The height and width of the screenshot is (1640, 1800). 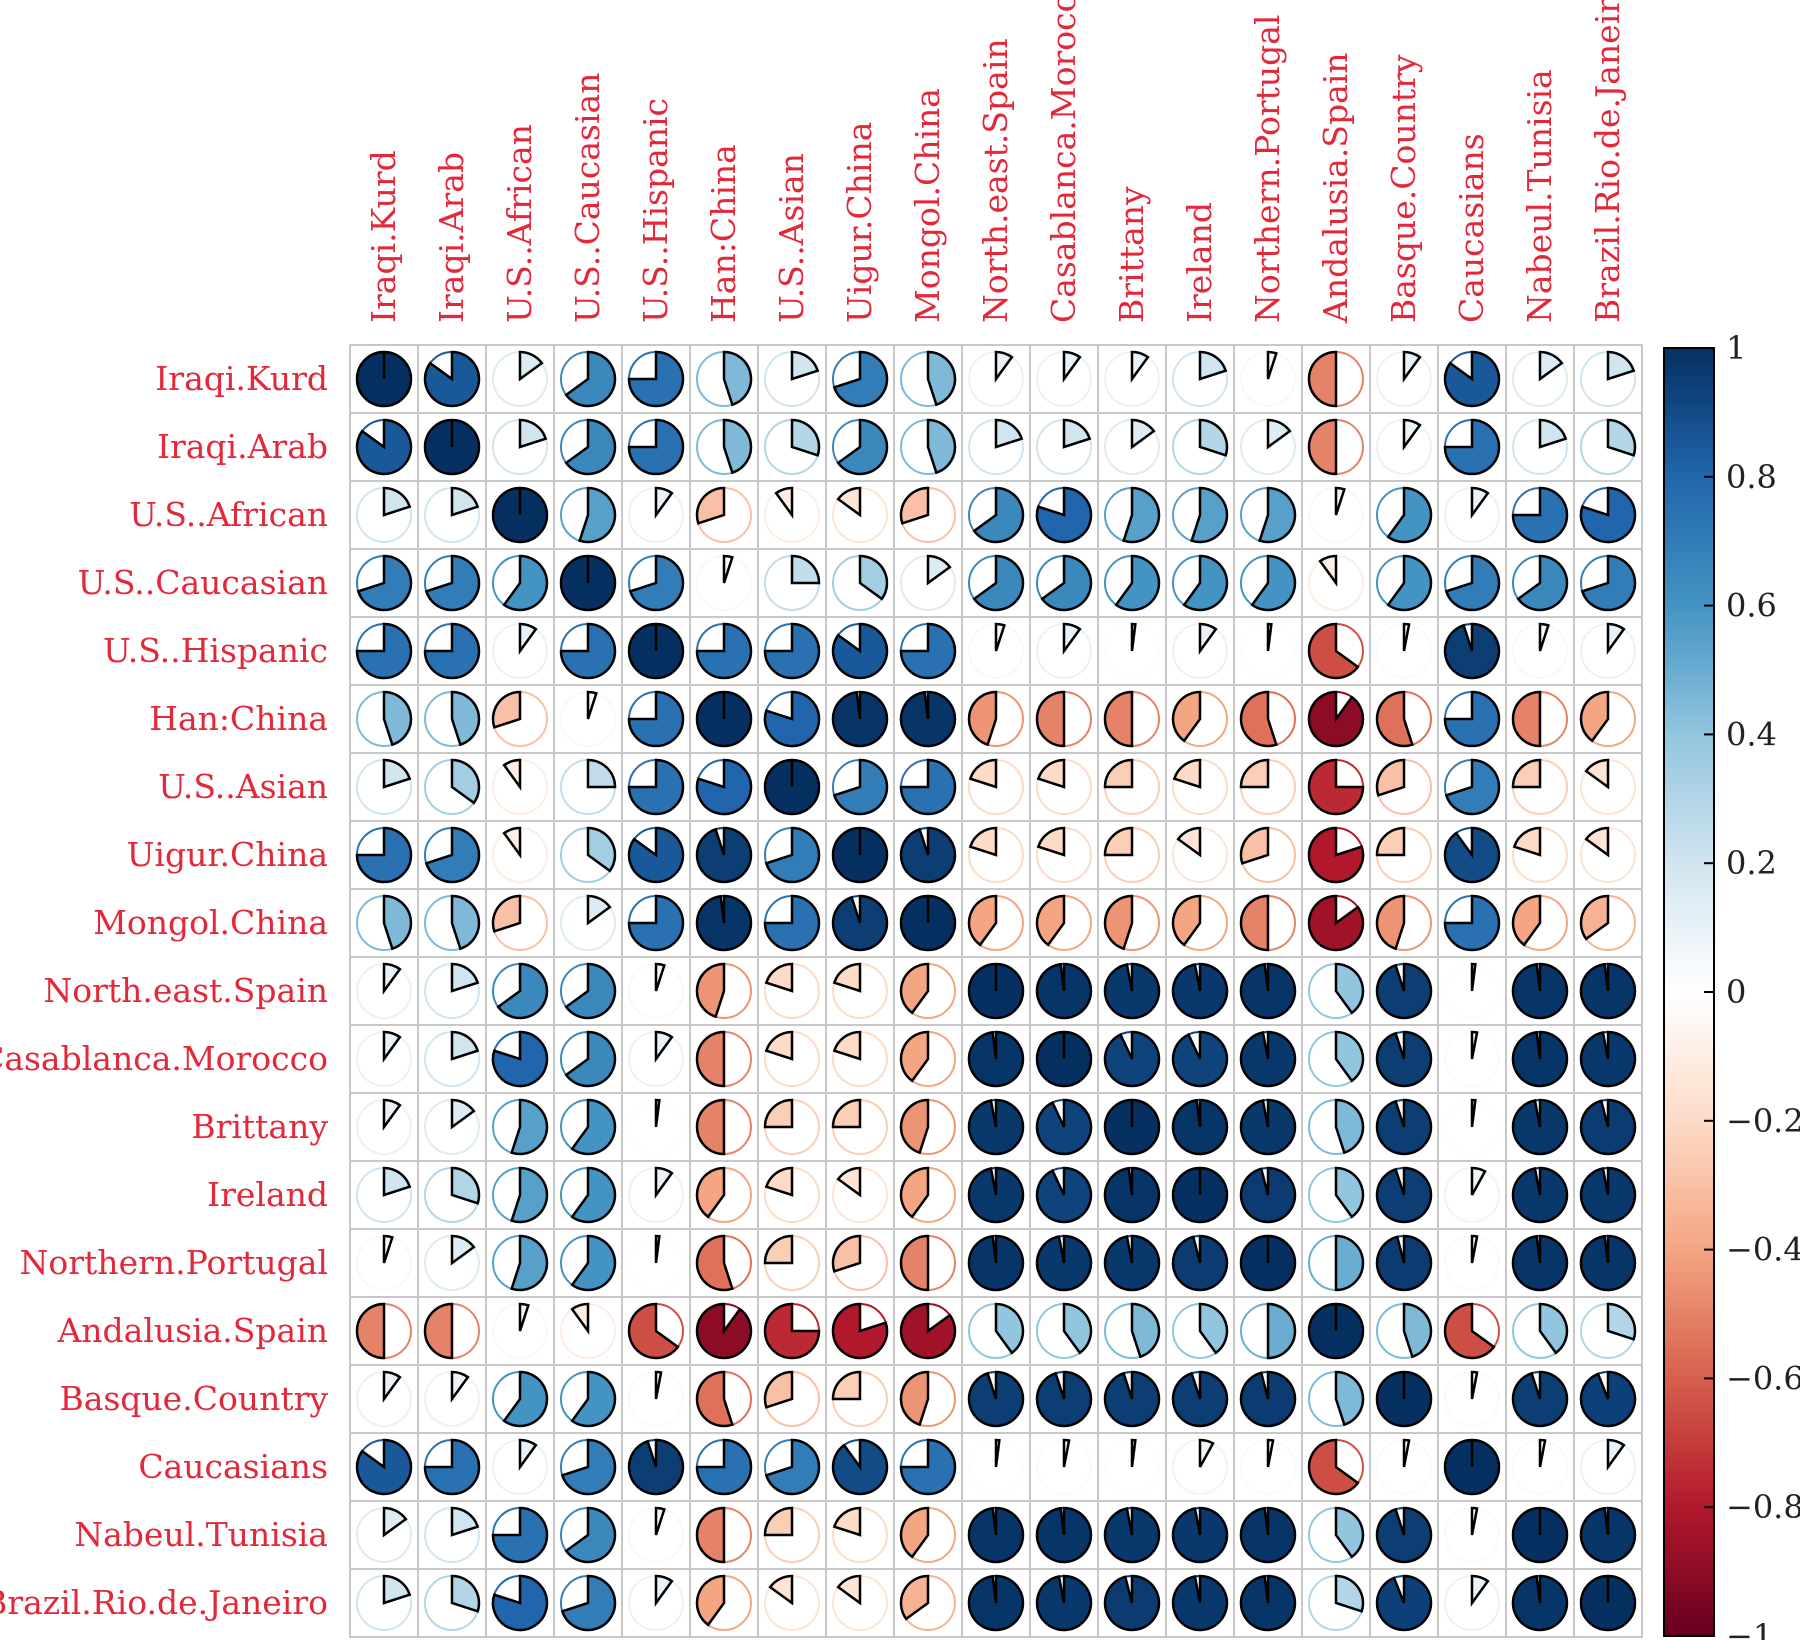 What do you see at coordinates (1731, 984) in the screenshot?
I see `color-legend: 1 0.8 0.6 0.4 0.2 0 −0.2 −0.4 −0.6 −0.8 −1` at bounding box center [1731, 984].